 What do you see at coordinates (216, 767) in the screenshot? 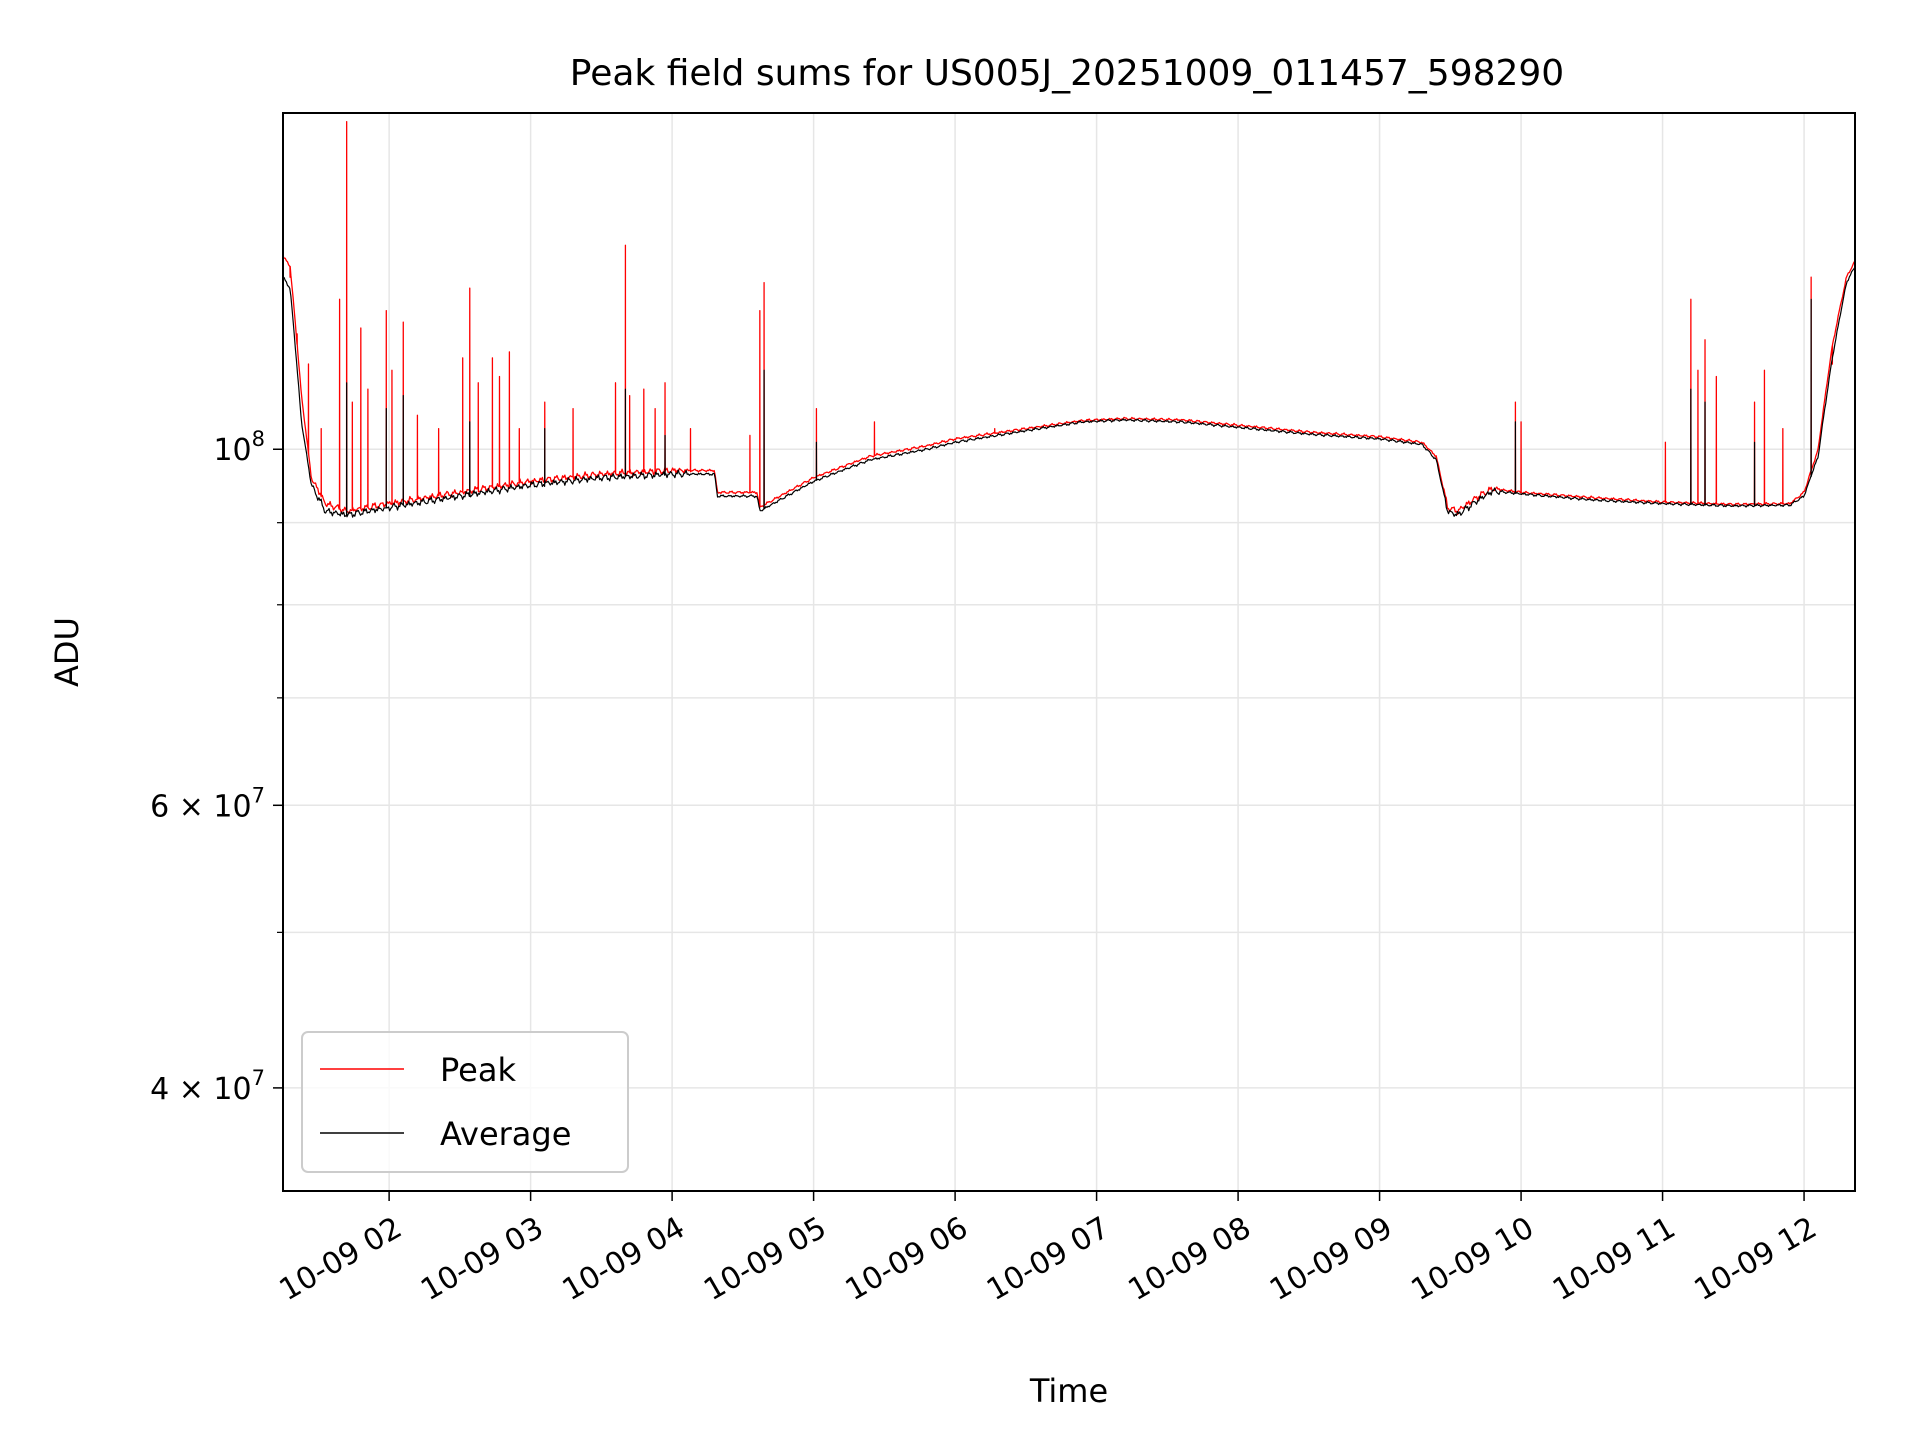
I see `y-axis: 4 × 107 6 × 107 108` at bounding box center [216, 767].